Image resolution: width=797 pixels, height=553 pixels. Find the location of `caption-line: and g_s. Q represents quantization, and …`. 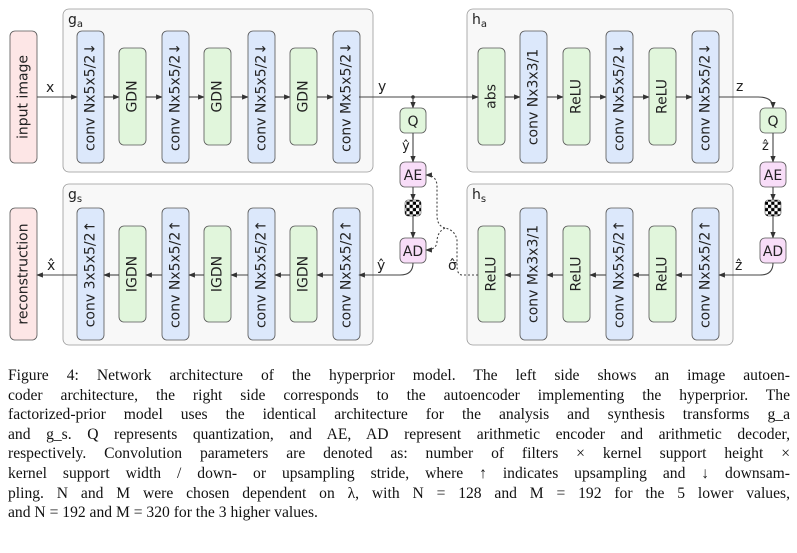

caption-line: and g_s. Q represents quantization, and … is located at coordinates (399, 434).